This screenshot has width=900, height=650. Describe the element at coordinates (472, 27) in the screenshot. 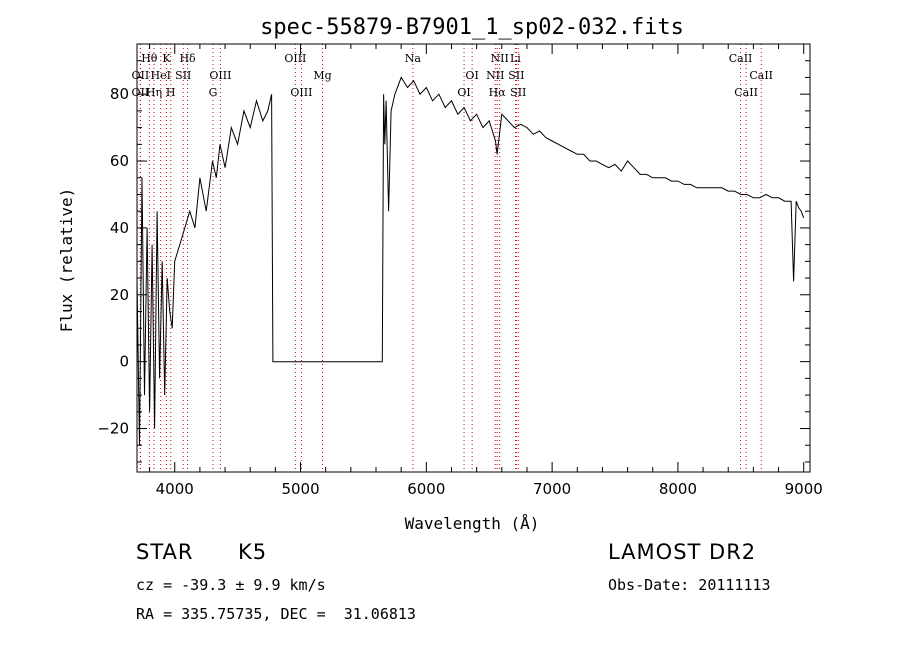

I see `chart-title: spec-55879-B7901_1_sp02-032.fits` at that location.